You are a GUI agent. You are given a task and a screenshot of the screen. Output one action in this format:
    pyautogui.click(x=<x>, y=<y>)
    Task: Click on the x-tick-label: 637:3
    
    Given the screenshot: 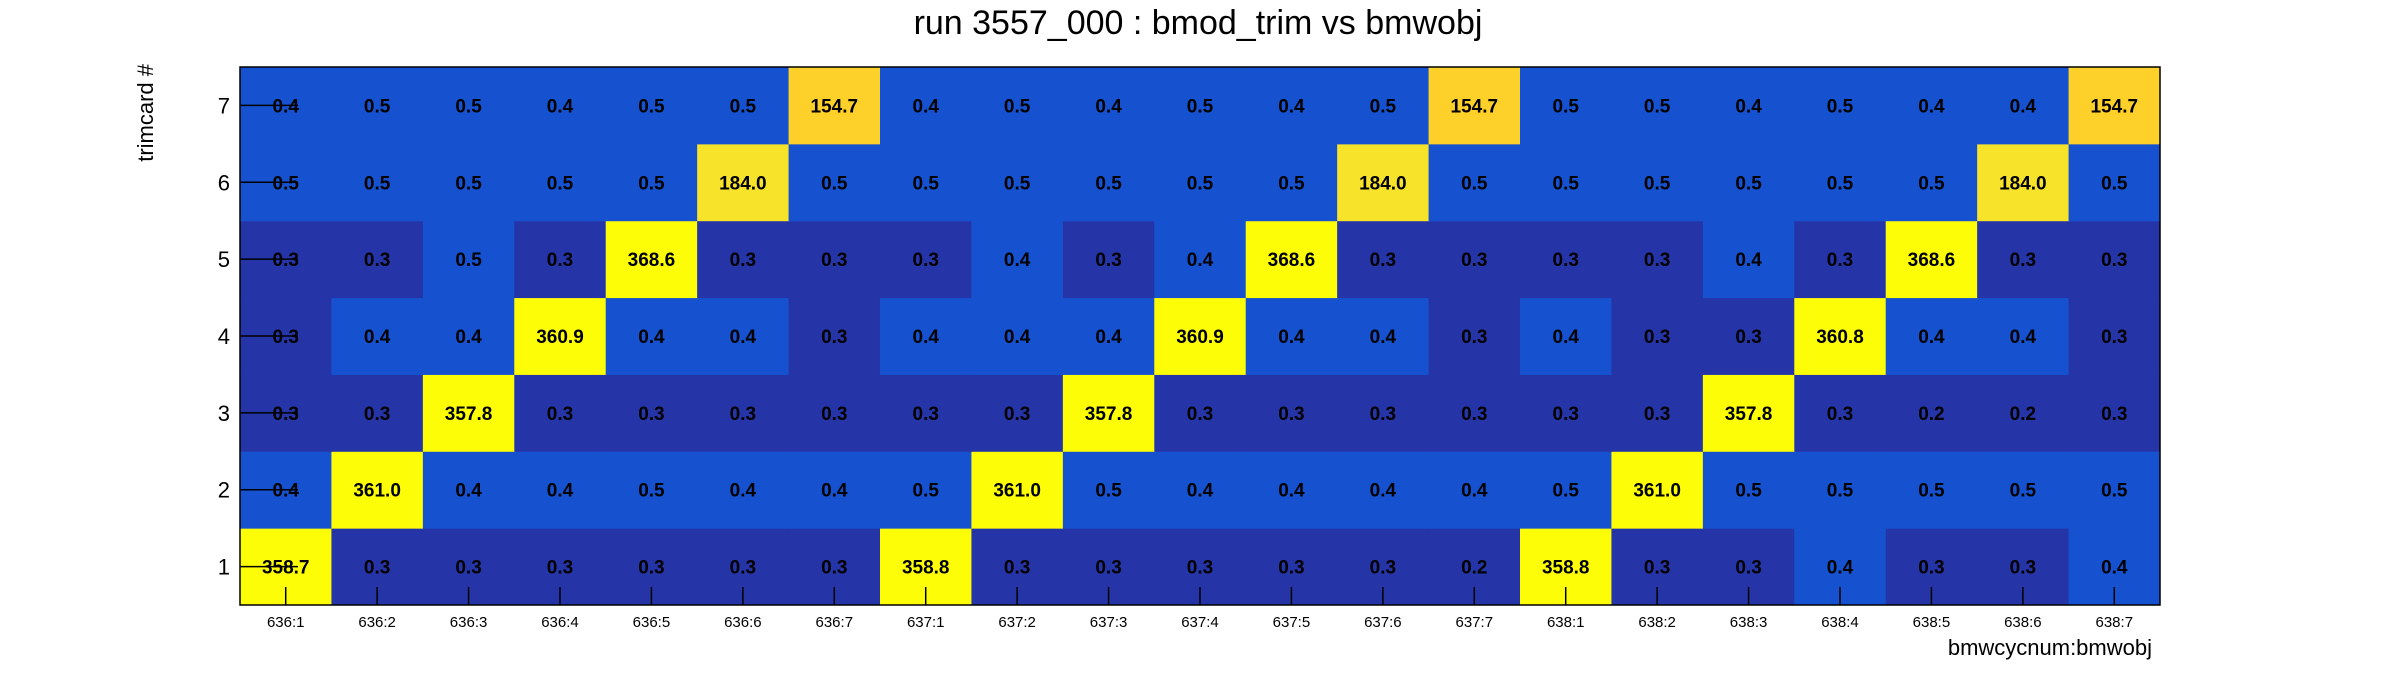 What is the action you would take?
    pyautogui.click(x=1109, y=622)
    